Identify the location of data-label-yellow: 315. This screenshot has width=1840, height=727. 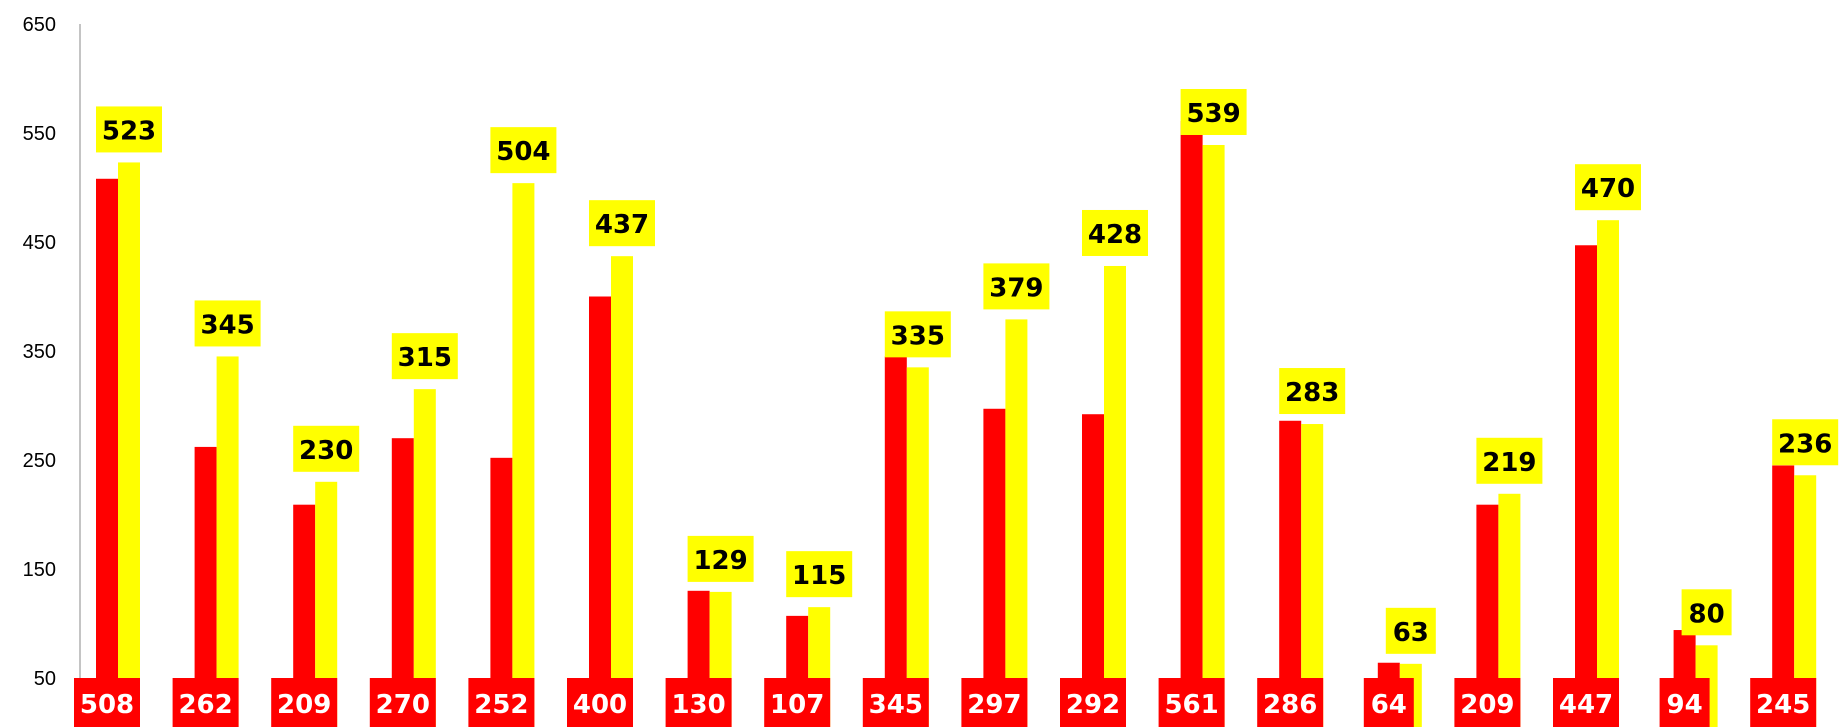
(425, 358).